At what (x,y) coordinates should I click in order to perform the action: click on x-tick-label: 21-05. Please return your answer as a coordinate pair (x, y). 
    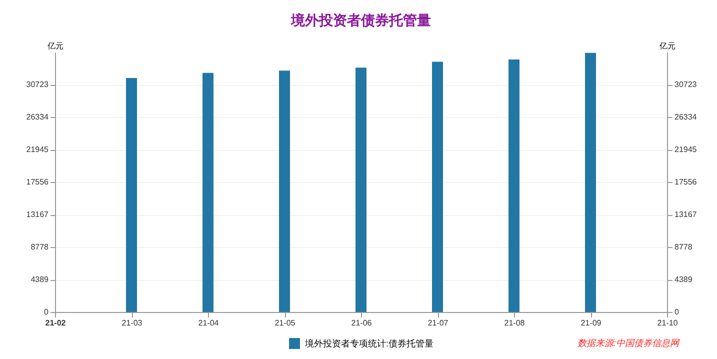
    Looking at the image, I should click on (285, 323).